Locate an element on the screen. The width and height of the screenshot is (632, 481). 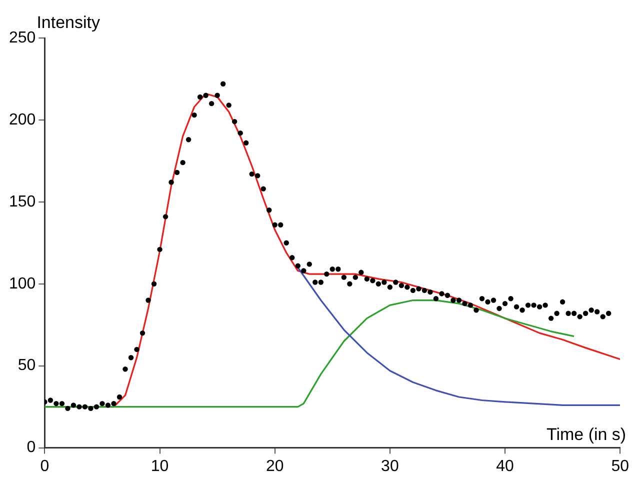
y-tick-label: 250 is located at coordinates (22, 37).